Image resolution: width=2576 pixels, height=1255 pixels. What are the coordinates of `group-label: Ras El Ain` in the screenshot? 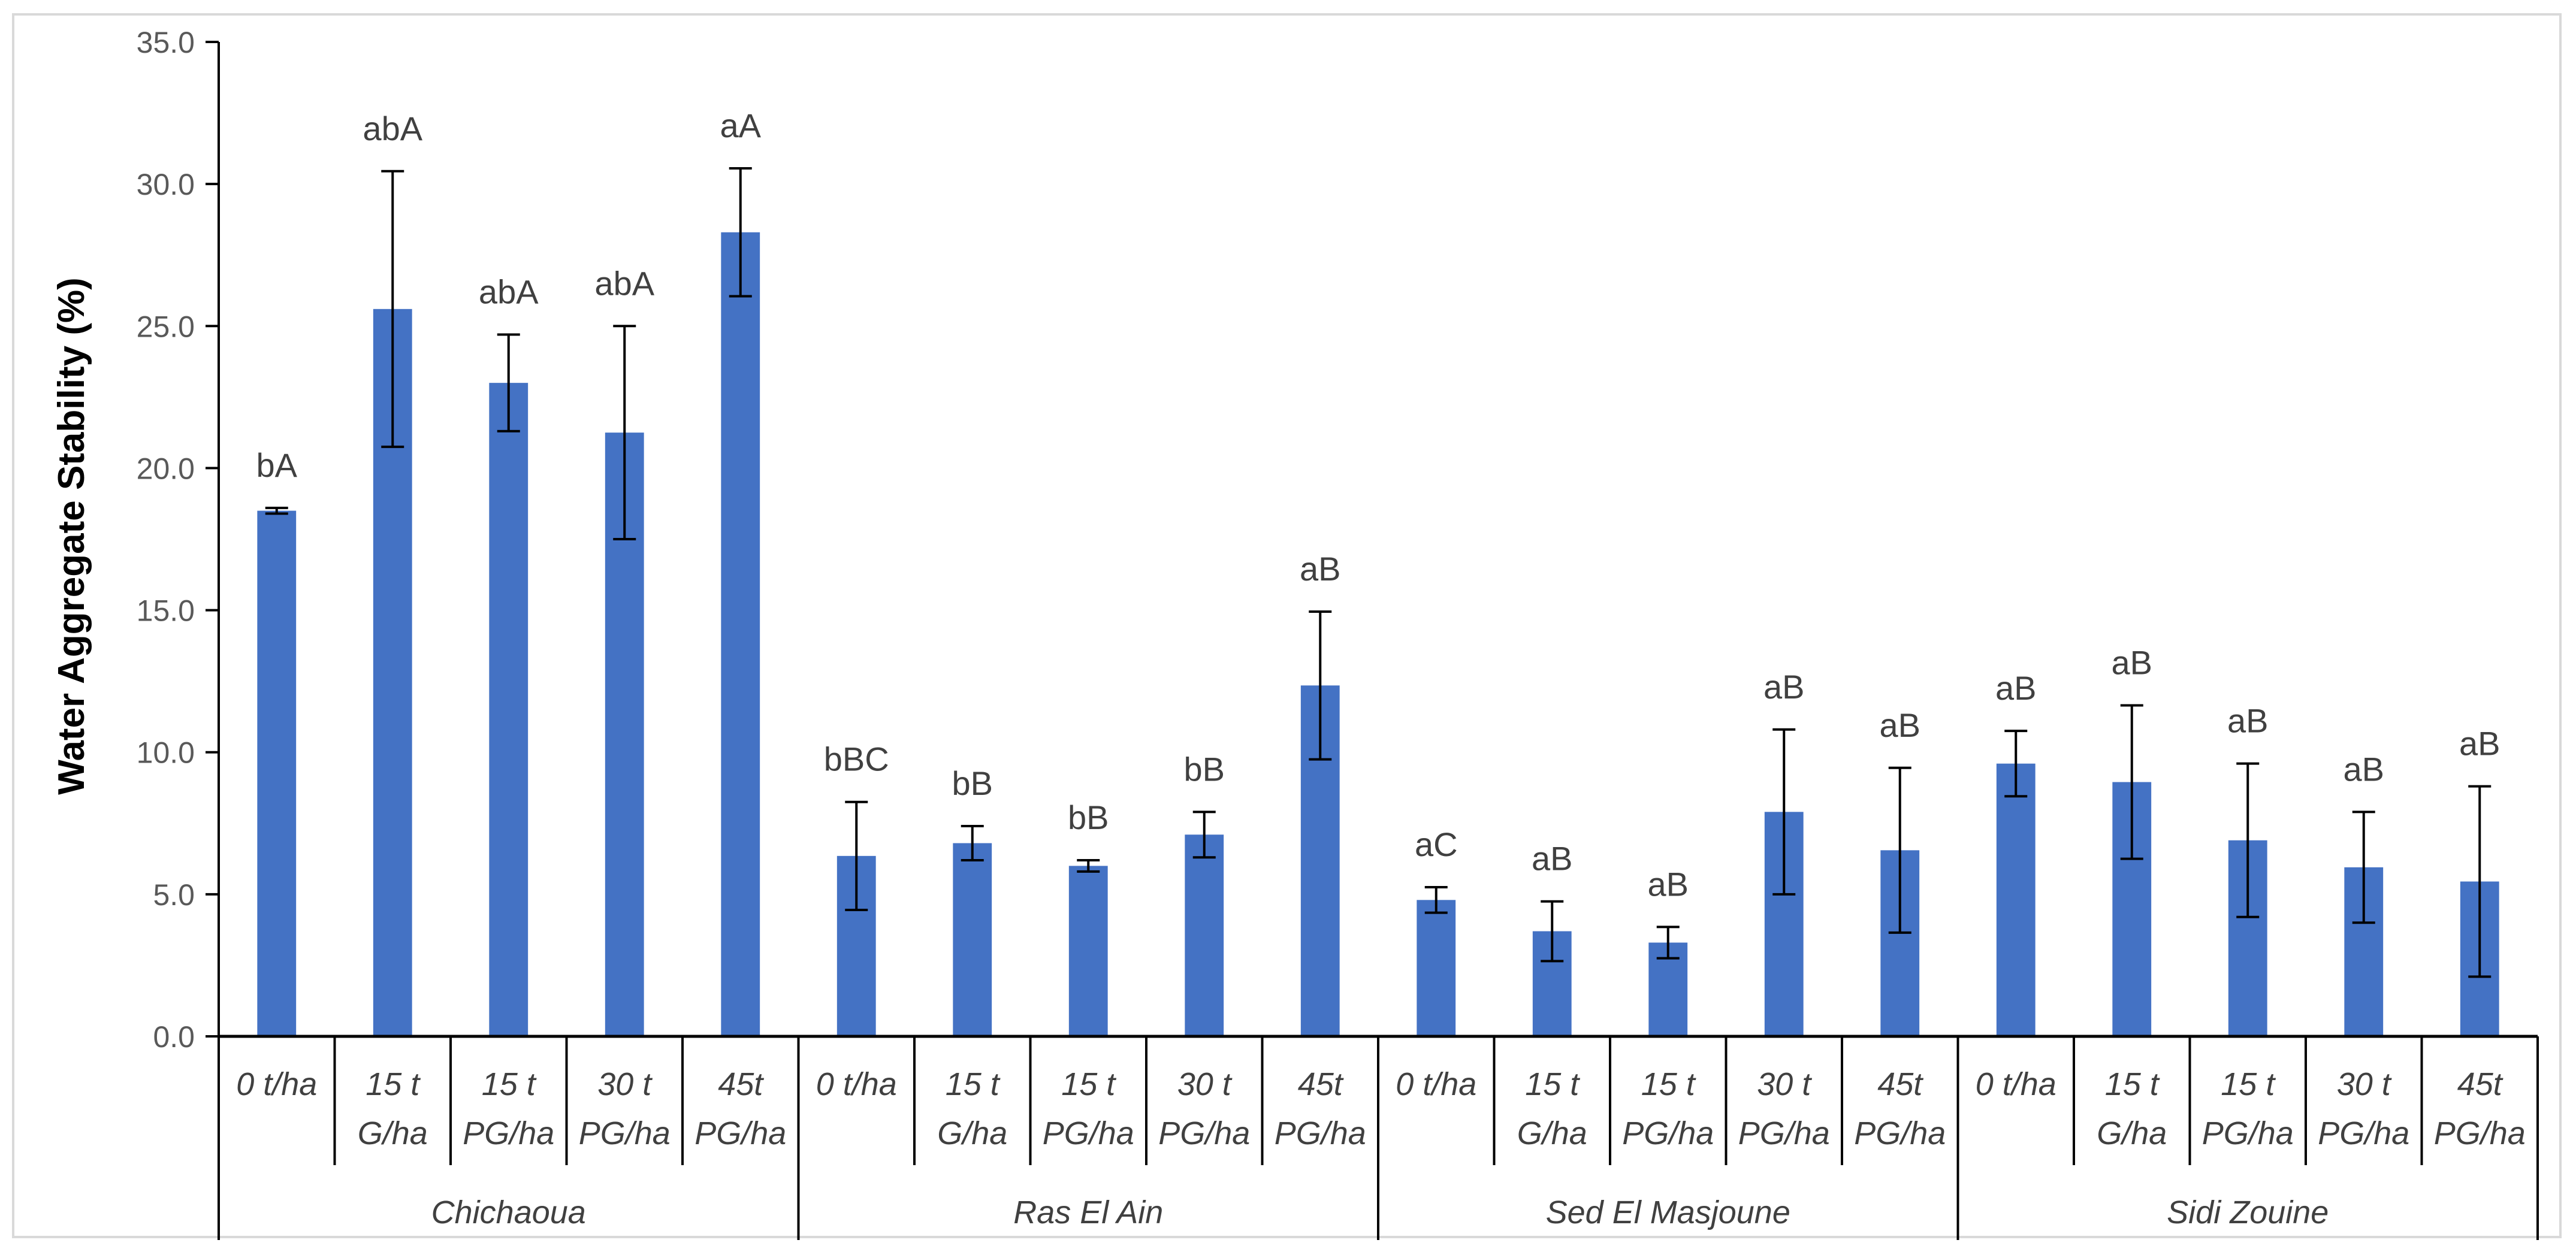 It's located at (1088, 1212).